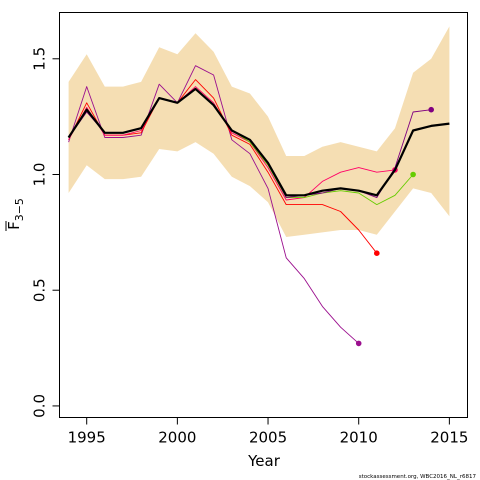  I want to click on y-axis-title: F3−5, so click(15, 214).